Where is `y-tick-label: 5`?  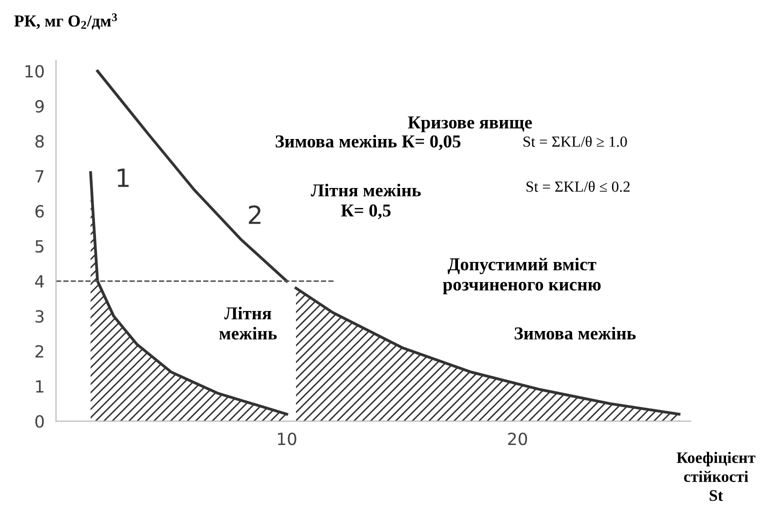
y-tick-label: 5 is located at coordinates (40, 246).